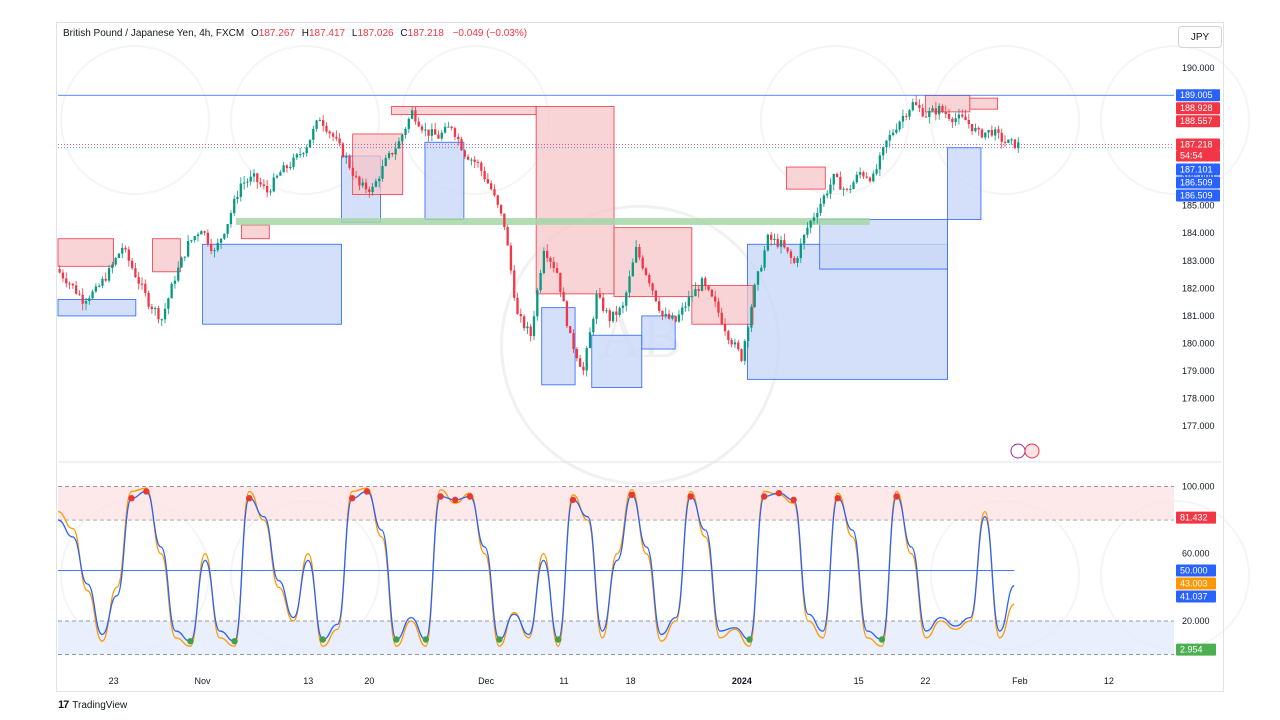 The width and height of the screenshot is (1280, 720). What do you see at coordinates (1198, 233) in the screenshot?
I see `price-tick-label: 184.000` at bounding box center [1198, 233].